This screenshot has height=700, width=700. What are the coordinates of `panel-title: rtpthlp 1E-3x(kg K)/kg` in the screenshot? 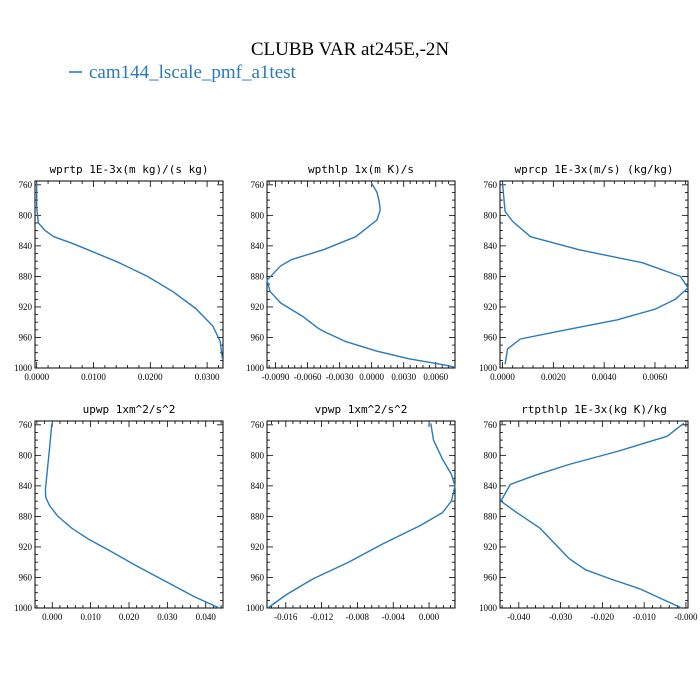 It's located at (594, 409).